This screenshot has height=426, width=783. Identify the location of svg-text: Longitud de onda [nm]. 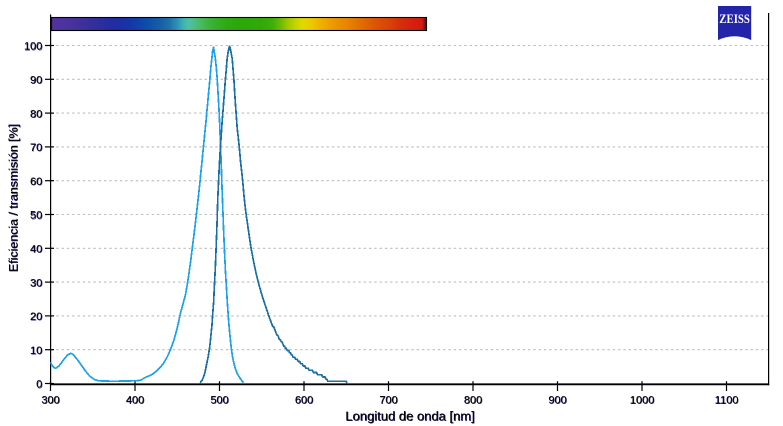
(409, 415).